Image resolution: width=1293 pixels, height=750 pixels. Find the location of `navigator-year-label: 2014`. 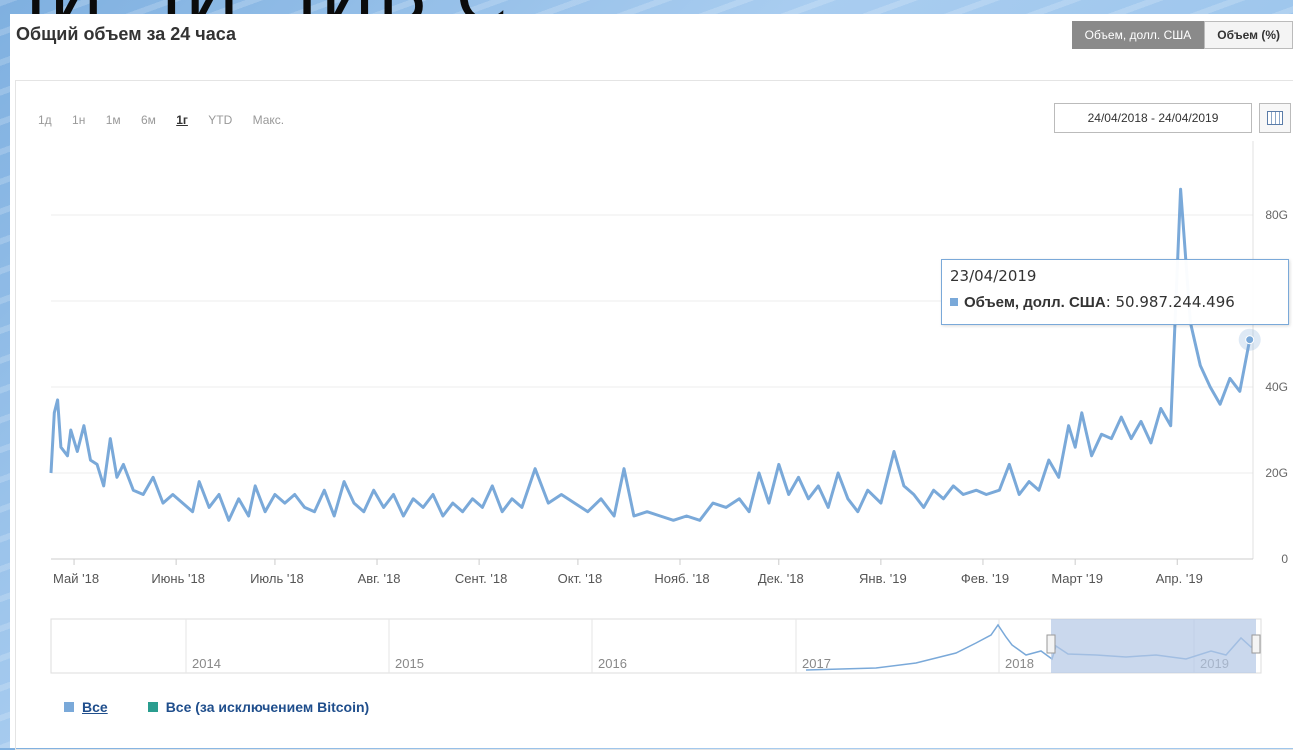

navigator-year-label: 2014 is located at coordinates (206, 663).